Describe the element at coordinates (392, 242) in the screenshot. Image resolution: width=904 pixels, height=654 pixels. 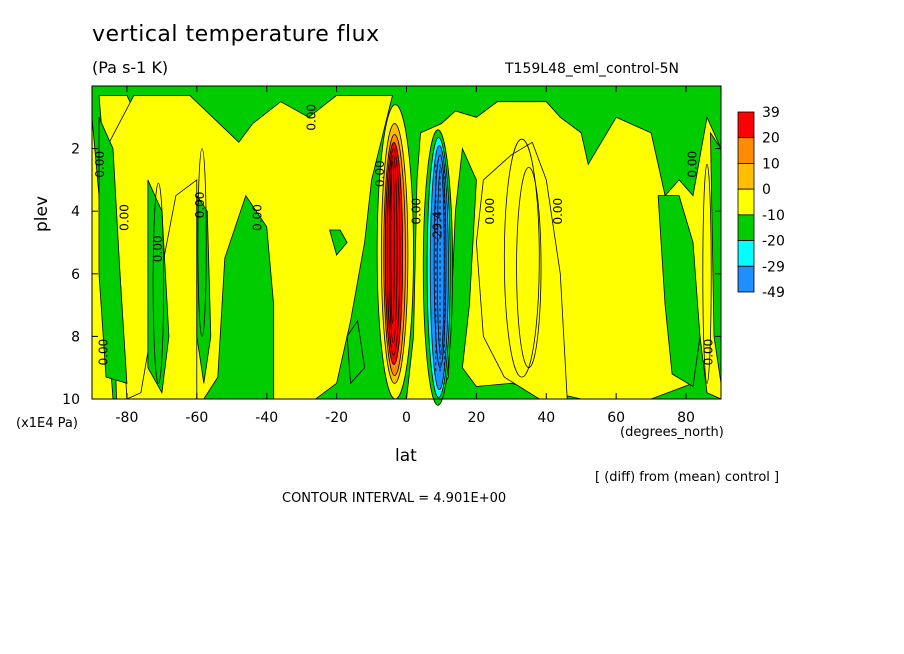
I see `positive-core` at that location.